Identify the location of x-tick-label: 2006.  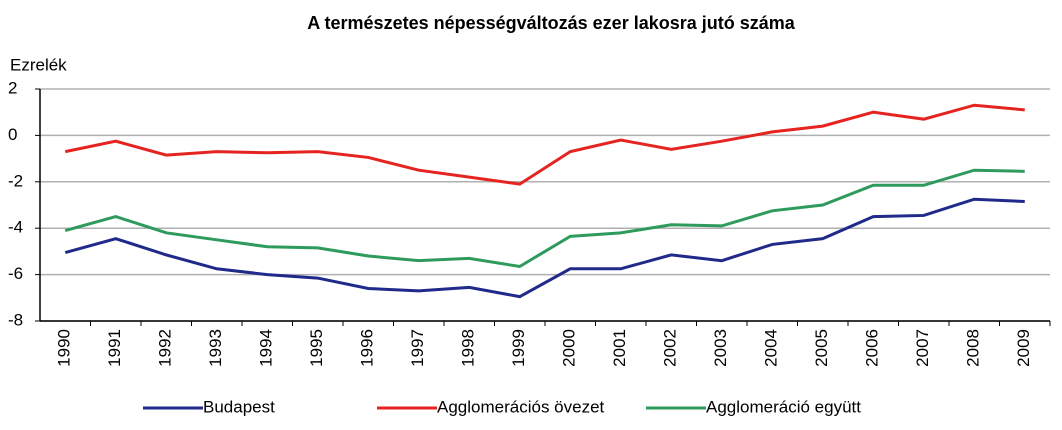
(872, 348).